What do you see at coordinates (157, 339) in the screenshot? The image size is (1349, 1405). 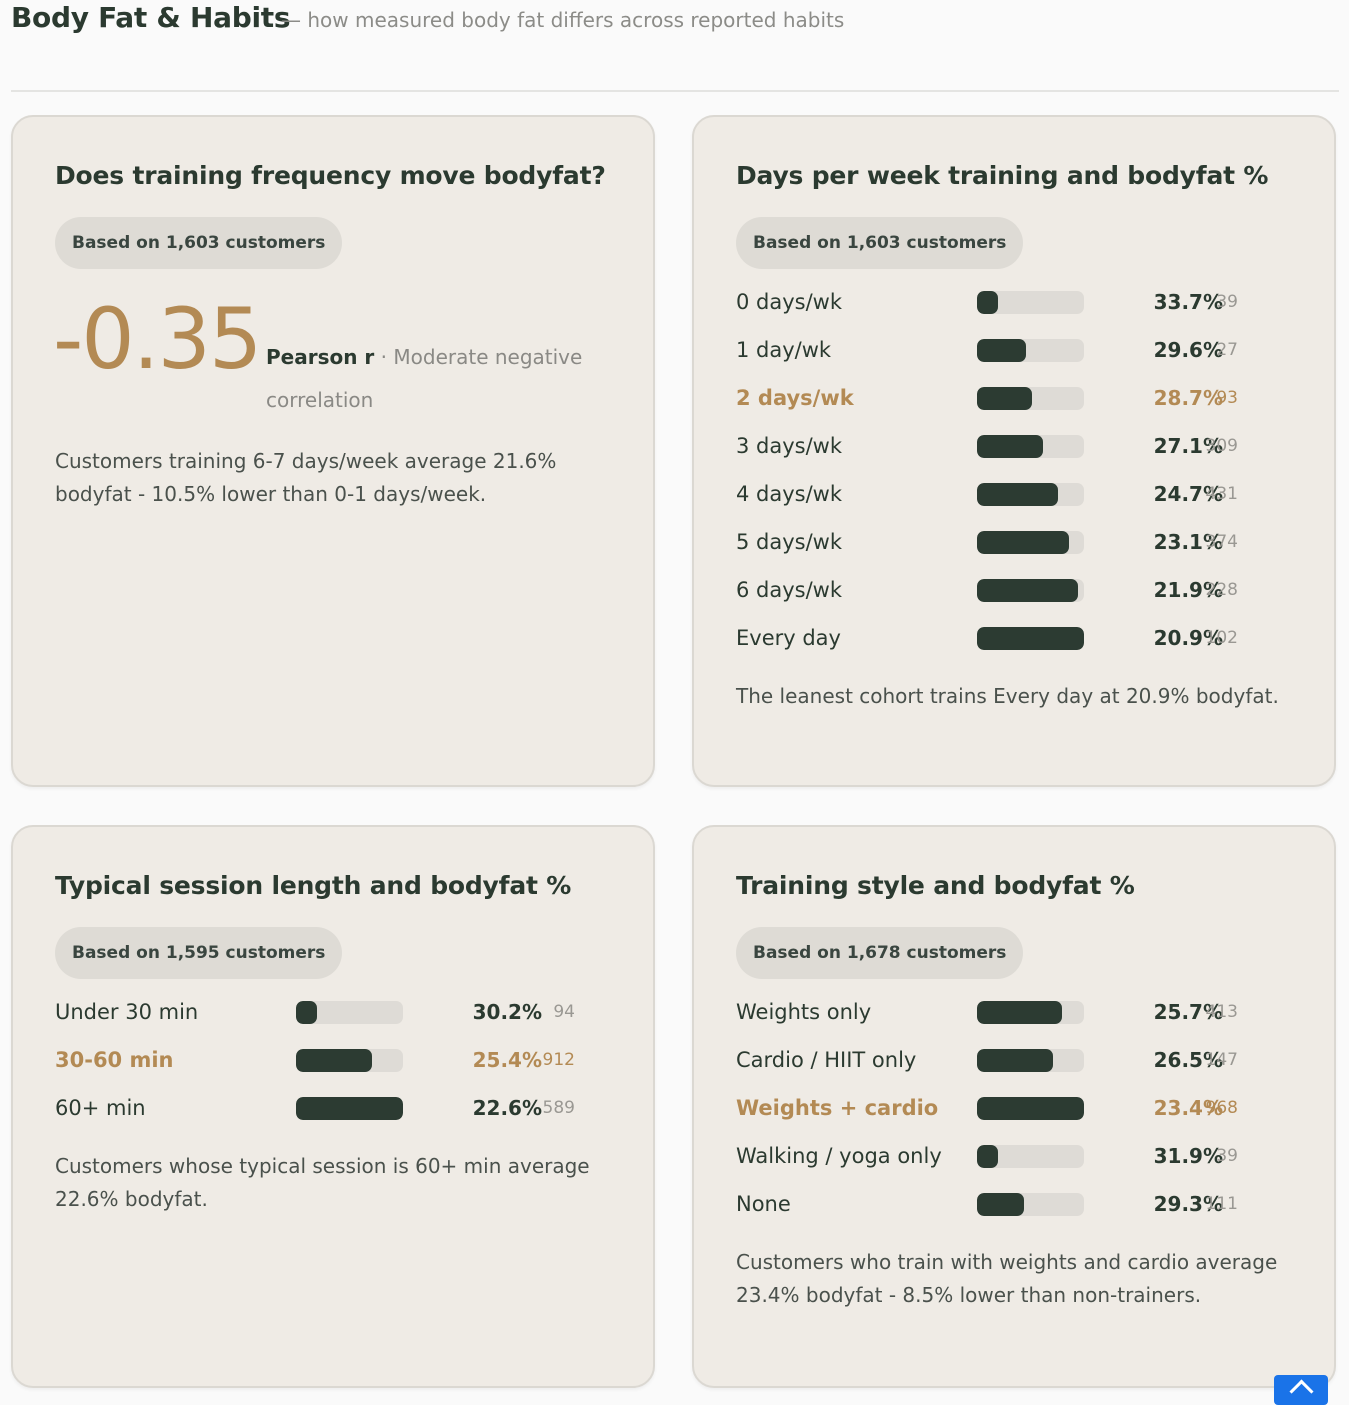 I see `correlation-value: -0.35` at bounding box center [157, 339].